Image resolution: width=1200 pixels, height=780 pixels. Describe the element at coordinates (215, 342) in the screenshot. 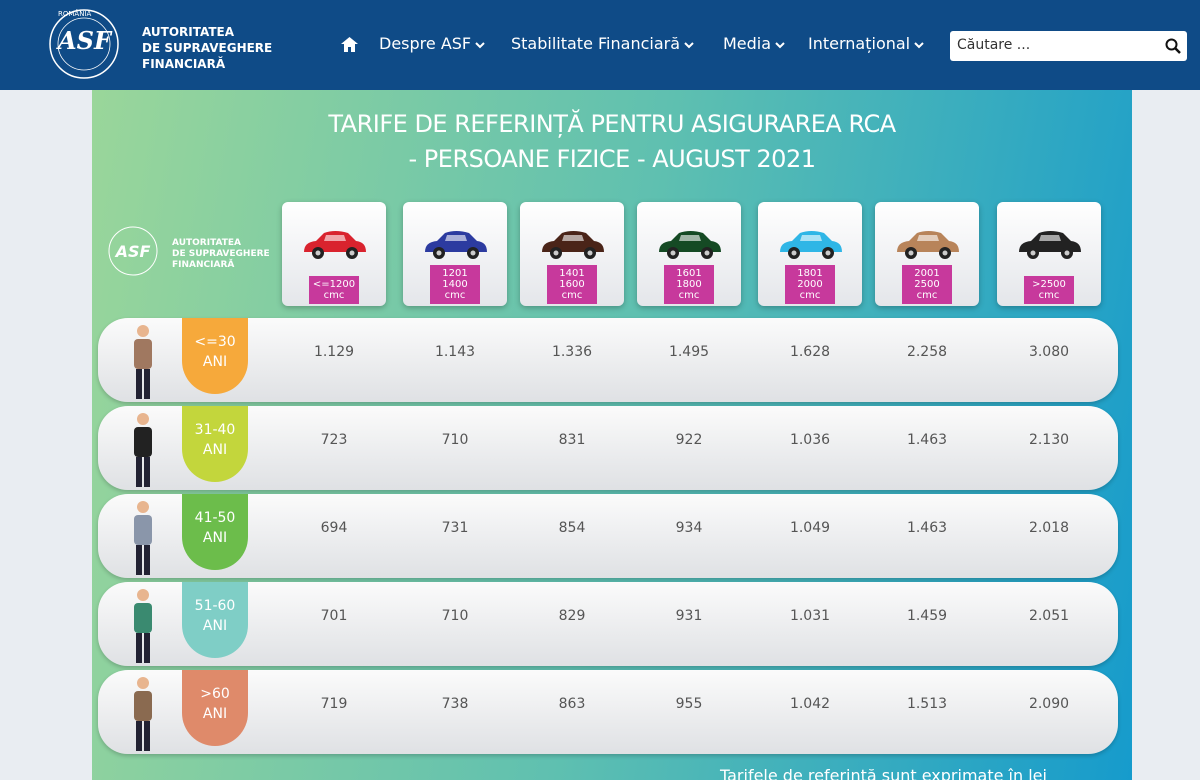

I see `age-line: <=30` at that location.